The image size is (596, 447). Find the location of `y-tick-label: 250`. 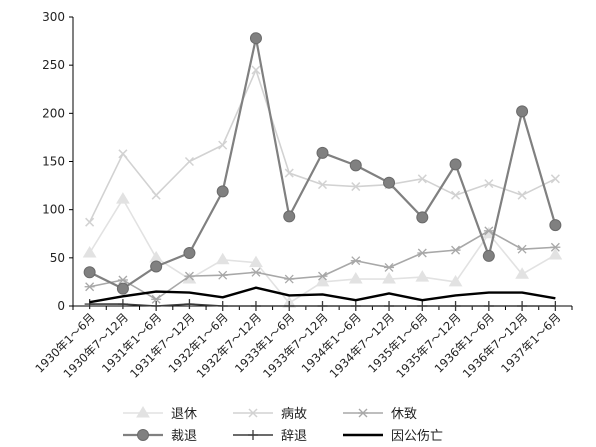

y-tick-label: 250 is located at coordinates (53, 65).